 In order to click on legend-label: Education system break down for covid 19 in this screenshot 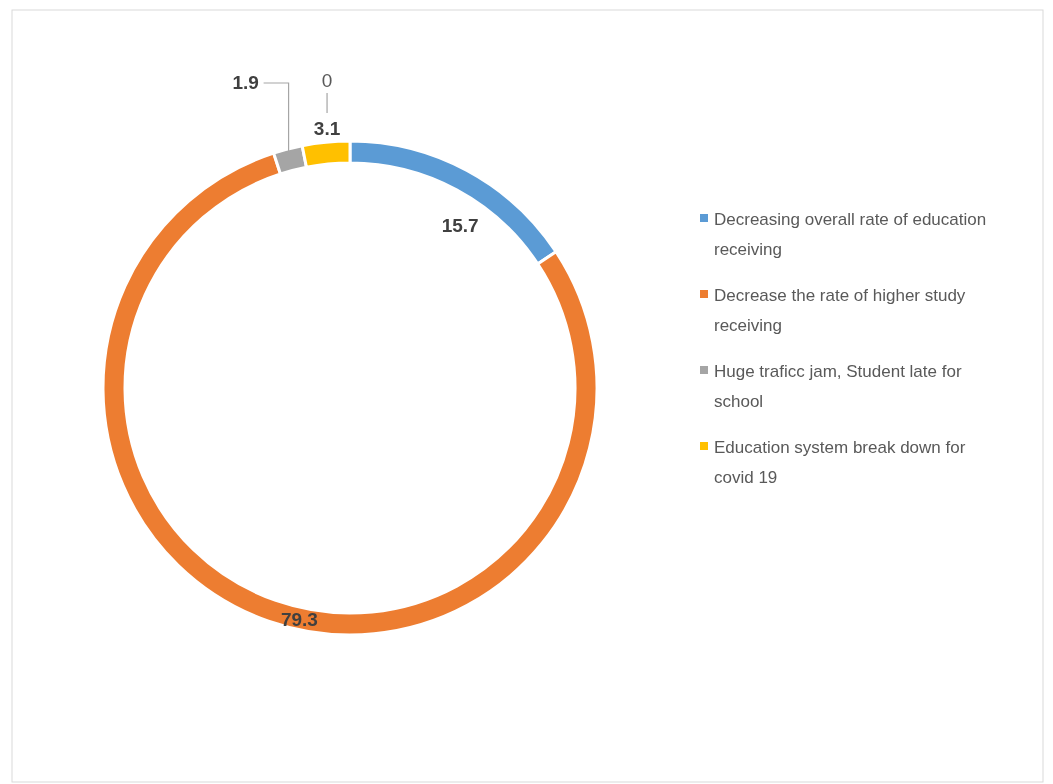, I will do `click(840, 462)`.